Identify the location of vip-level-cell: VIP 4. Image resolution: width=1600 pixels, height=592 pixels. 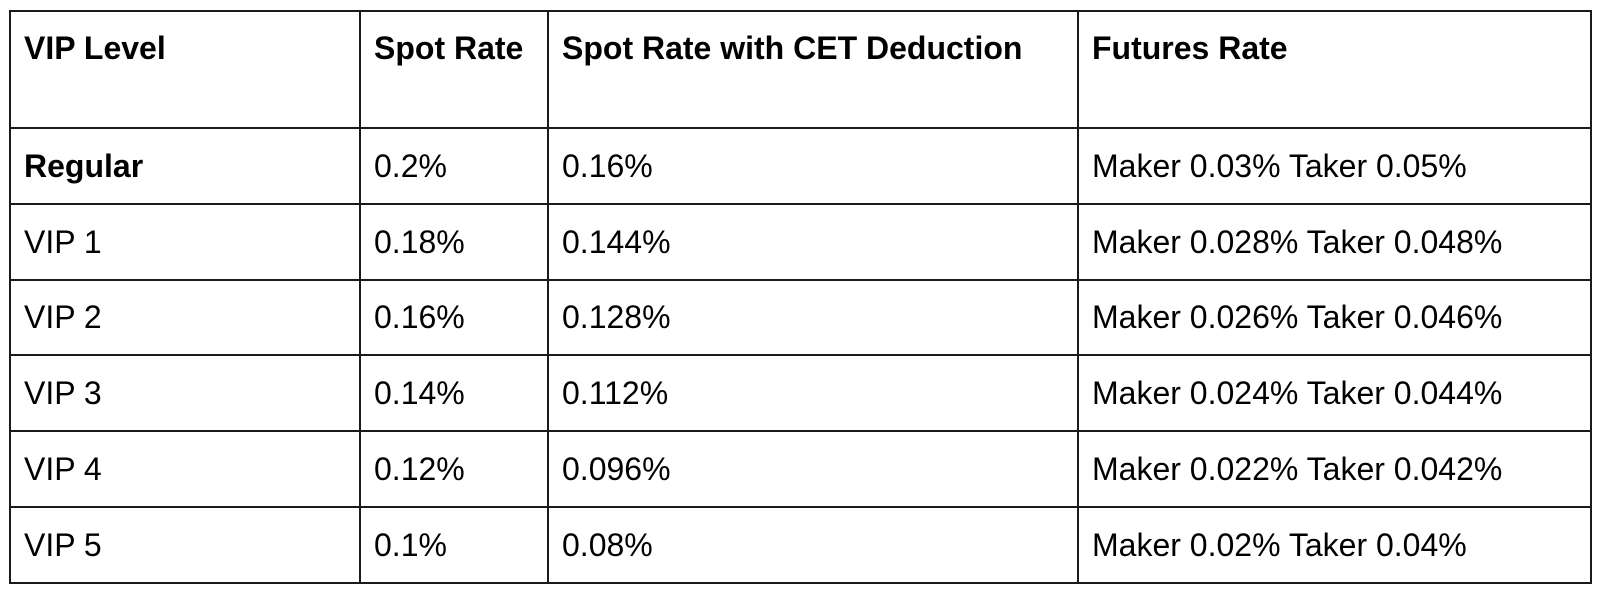
(185, 469).